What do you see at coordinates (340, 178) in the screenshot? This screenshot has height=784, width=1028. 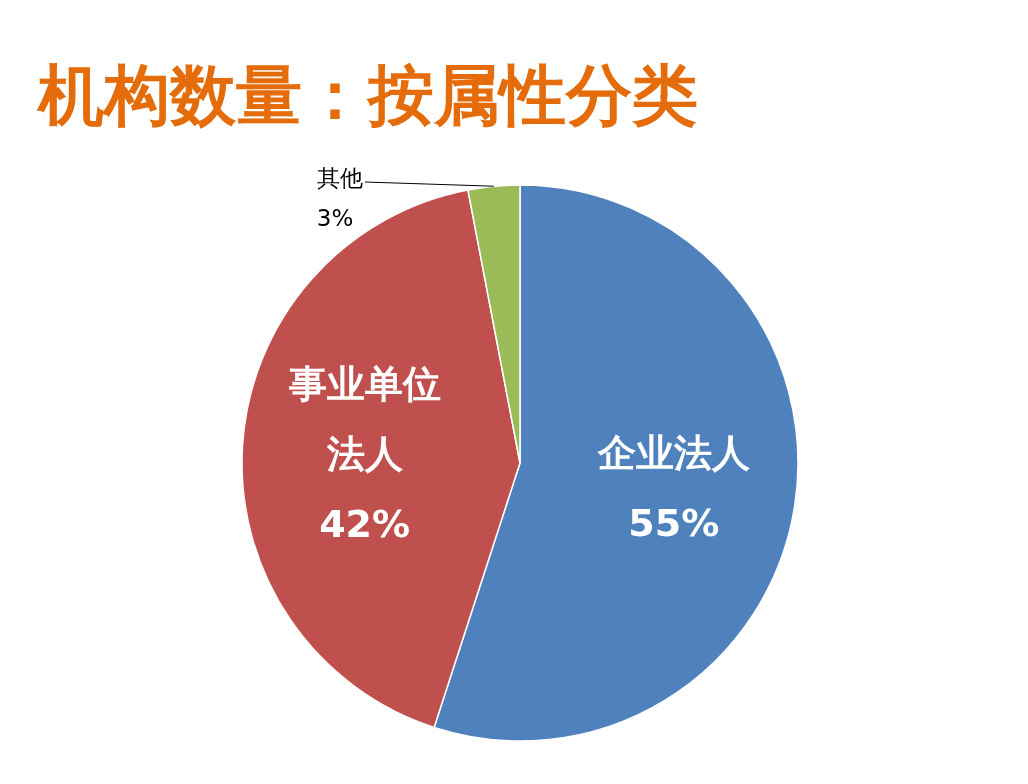 I see `slice-label: 其他` at bounding box center [340, 178].